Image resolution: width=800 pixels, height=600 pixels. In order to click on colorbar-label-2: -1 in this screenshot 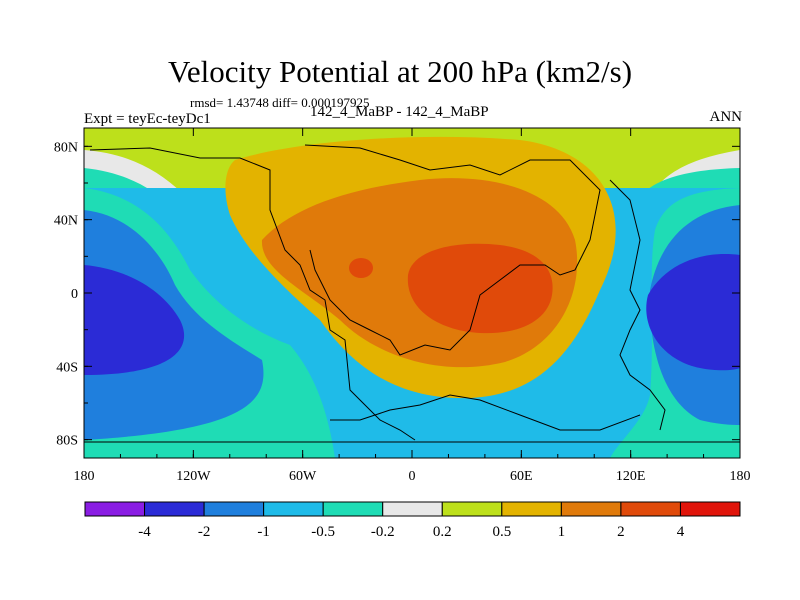, I will do `click(263, 532)`.